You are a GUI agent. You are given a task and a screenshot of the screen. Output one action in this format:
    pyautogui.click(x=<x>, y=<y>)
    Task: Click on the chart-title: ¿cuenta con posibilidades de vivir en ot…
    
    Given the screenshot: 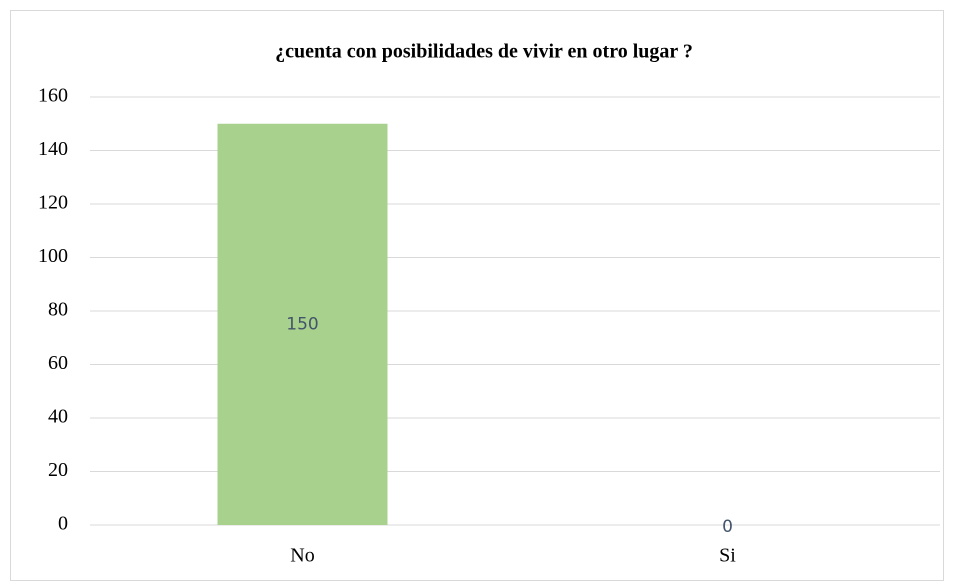 What is the action you would take?
    pyautogui.click(x=484, y=52)
    